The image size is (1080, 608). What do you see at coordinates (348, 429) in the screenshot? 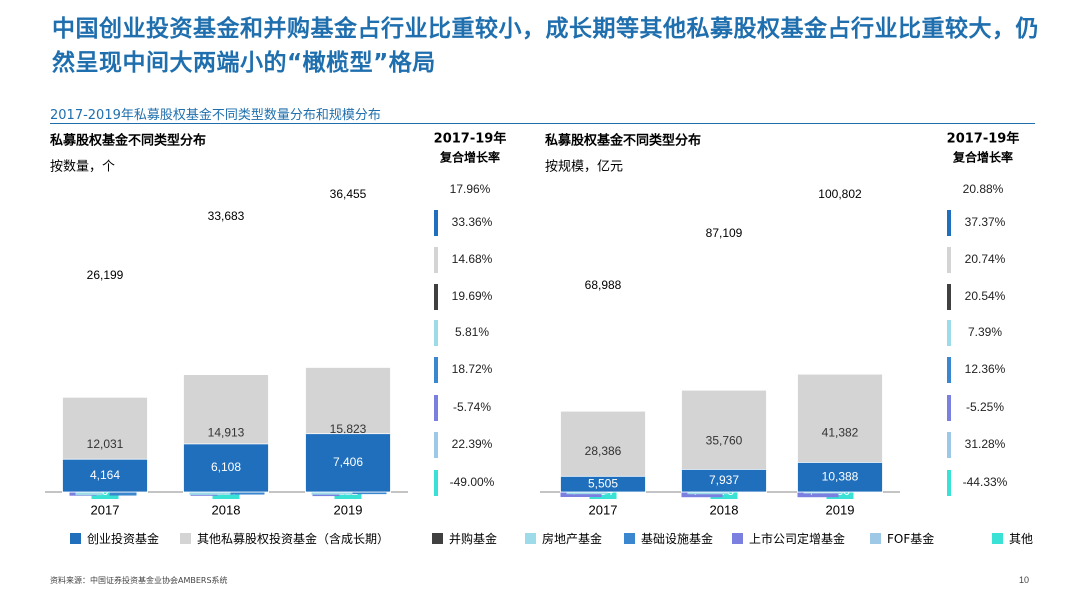
I see `data-label: 15,823` at bounding box center [348, 429].